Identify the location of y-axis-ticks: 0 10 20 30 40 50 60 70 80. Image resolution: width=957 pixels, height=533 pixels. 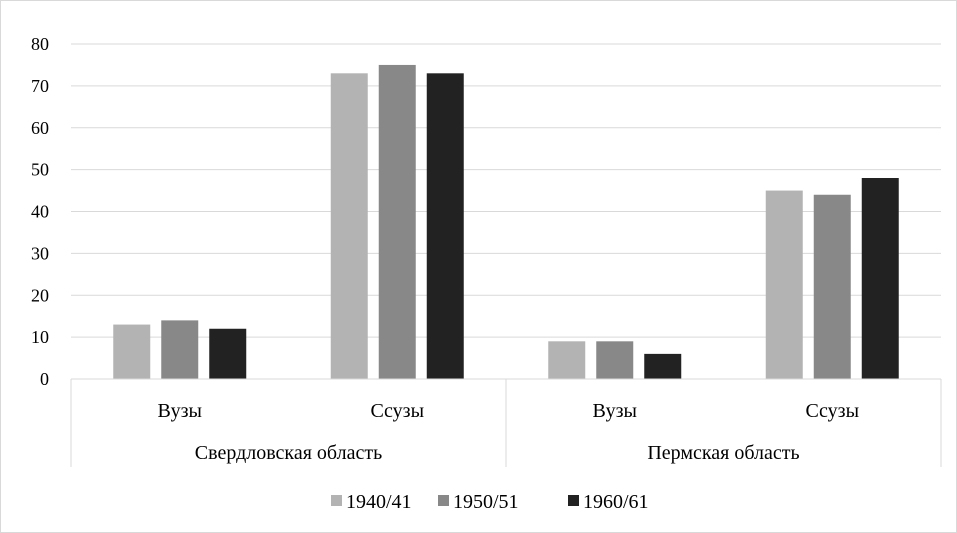
(40, 211).